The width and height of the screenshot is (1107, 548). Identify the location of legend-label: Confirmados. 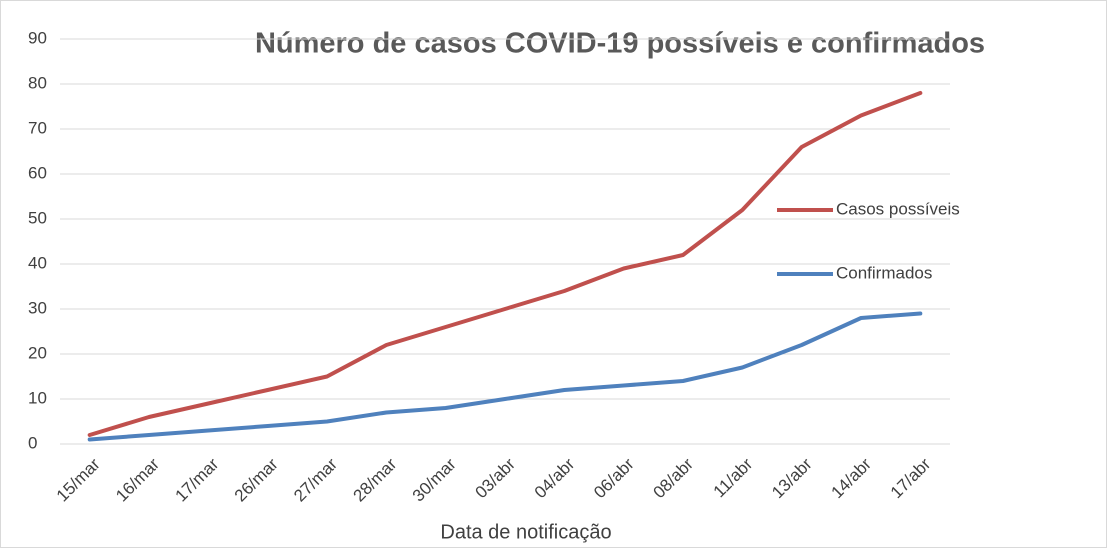
(884, 272).